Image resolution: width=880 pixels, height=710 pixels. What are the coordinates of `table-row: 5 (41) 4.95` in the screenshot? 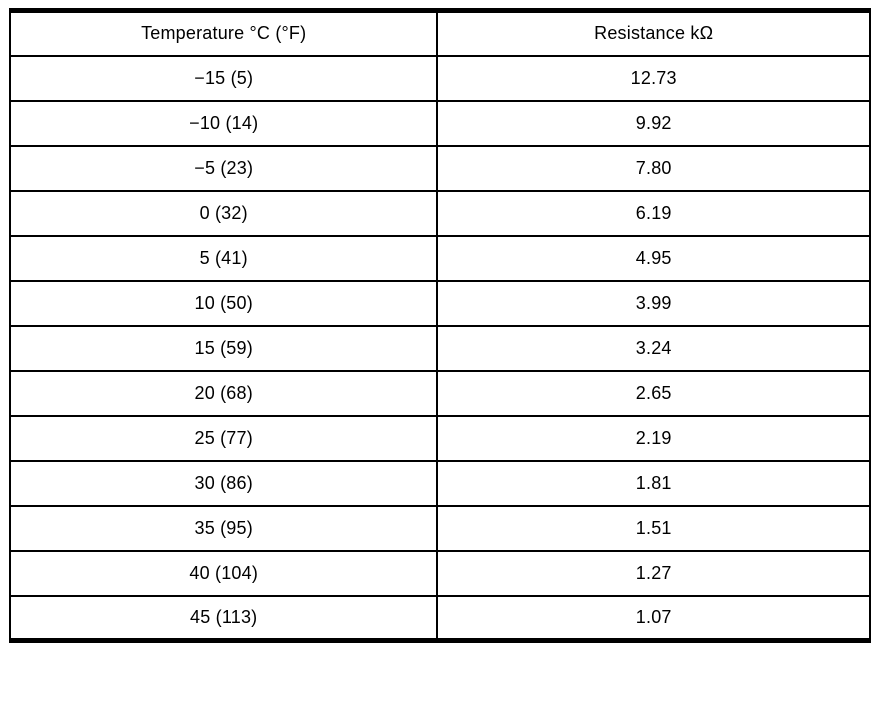 It's located at (439, 258).